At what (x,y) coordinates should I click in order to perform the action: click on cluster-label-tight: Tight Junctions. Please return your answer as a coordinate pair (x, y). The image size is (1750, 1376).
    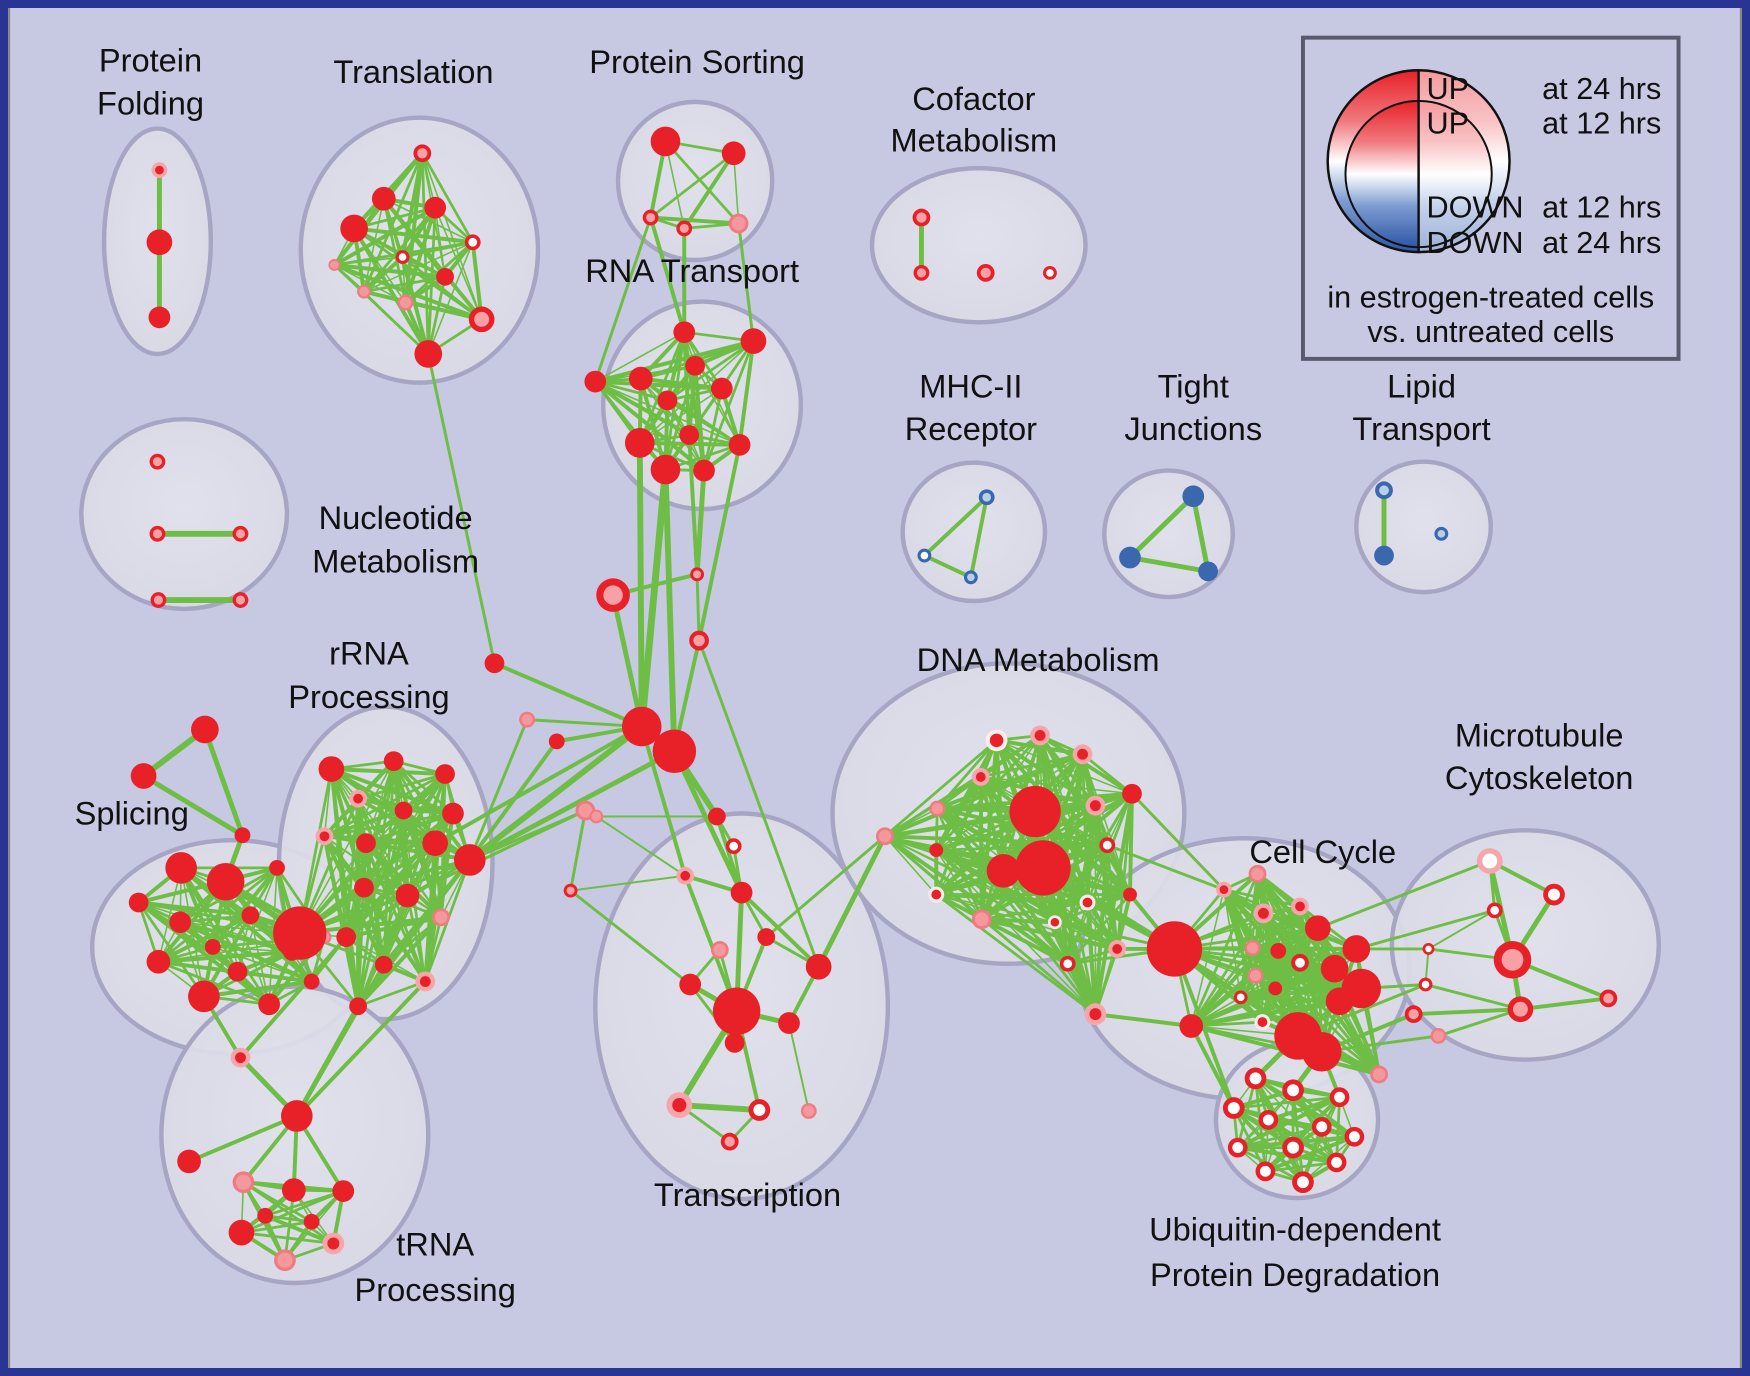
    Looking at the image, I should click on (1193, 407).